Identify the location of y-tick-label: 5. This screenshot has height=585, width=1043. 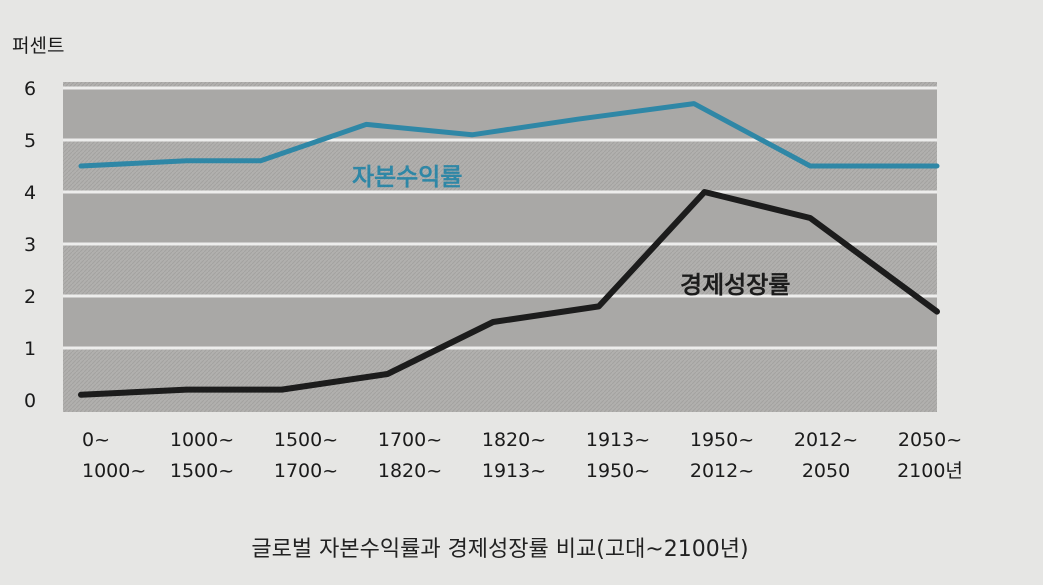
(30, 141).